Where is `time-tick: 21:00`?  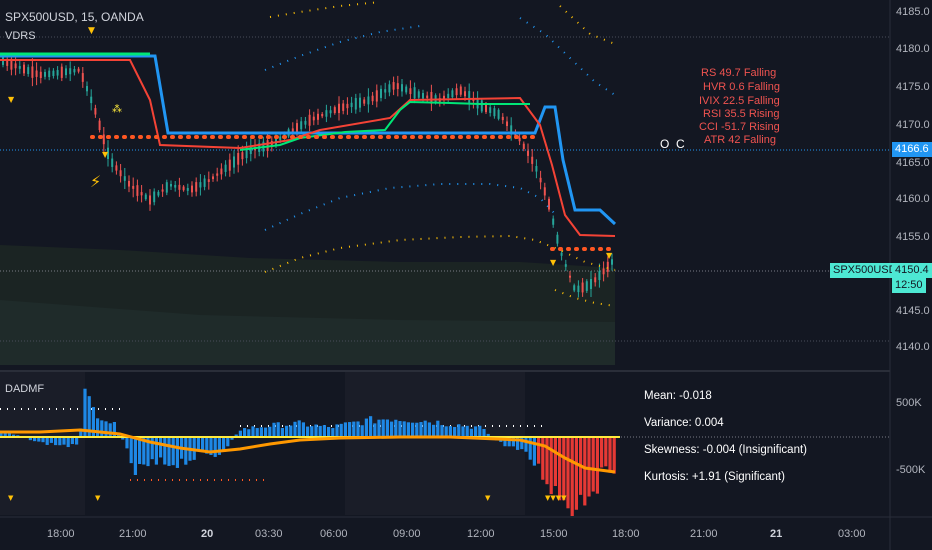
time-tick: 21:00 is located at coordinates (704, 534).